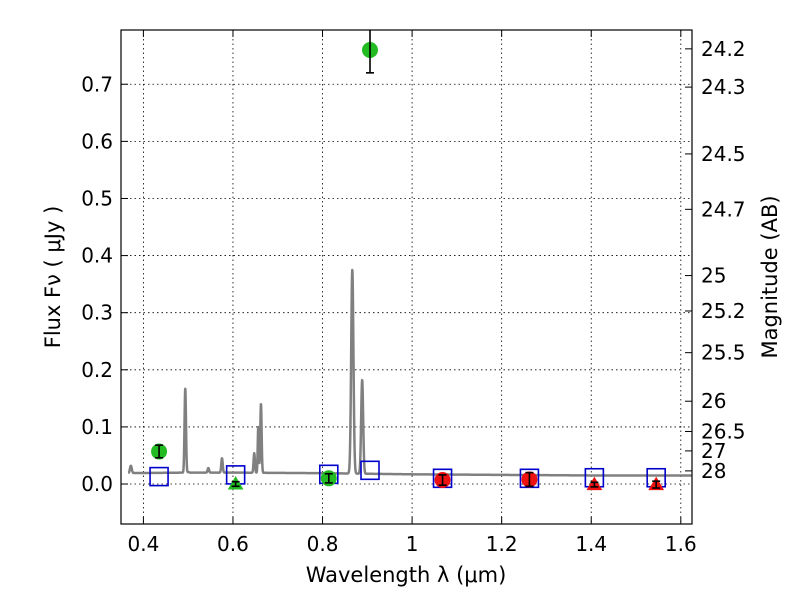 Image resolution: width=800 pixels, height=600 pixels. I want to click on y-tick-label: 0.4, so click(97, 256).